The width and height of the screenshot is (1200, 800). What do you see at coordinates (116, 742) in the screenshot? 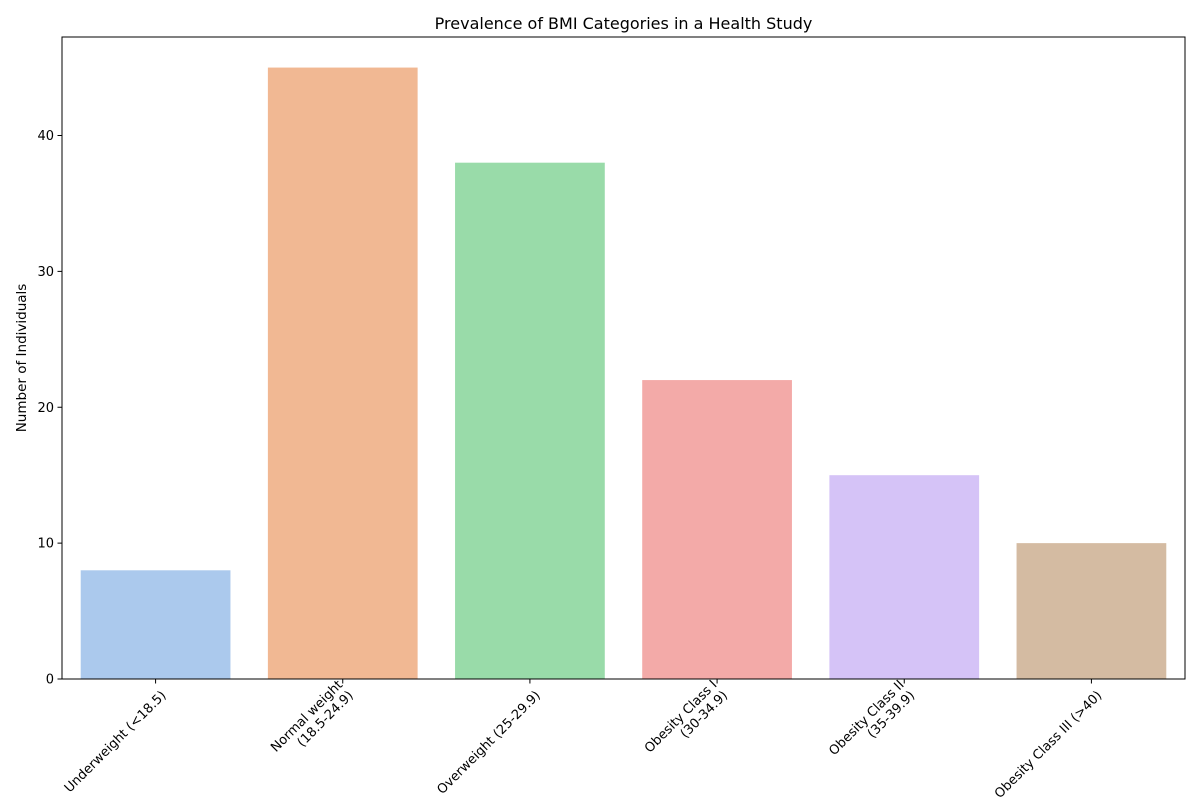
I see `x-tick-label-0: Underweight (<18.5)` at bounding box center [116, 742].